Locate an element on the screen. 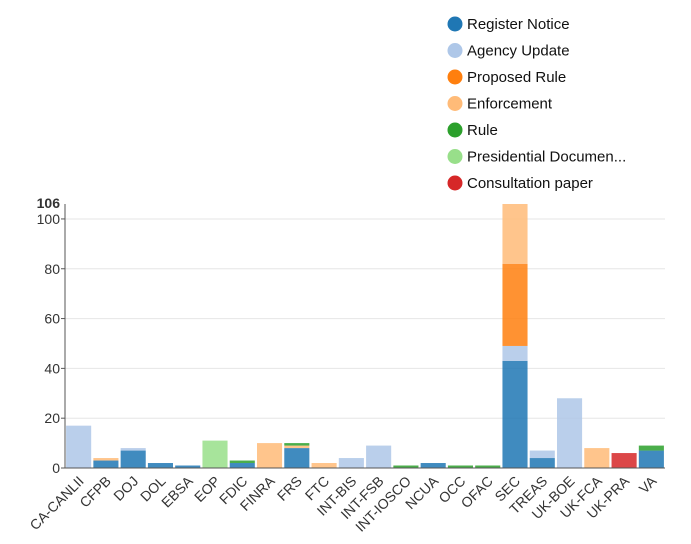 This screenshot has height=544, width=691. bar-stack-va is located at coordinates (651, 456).